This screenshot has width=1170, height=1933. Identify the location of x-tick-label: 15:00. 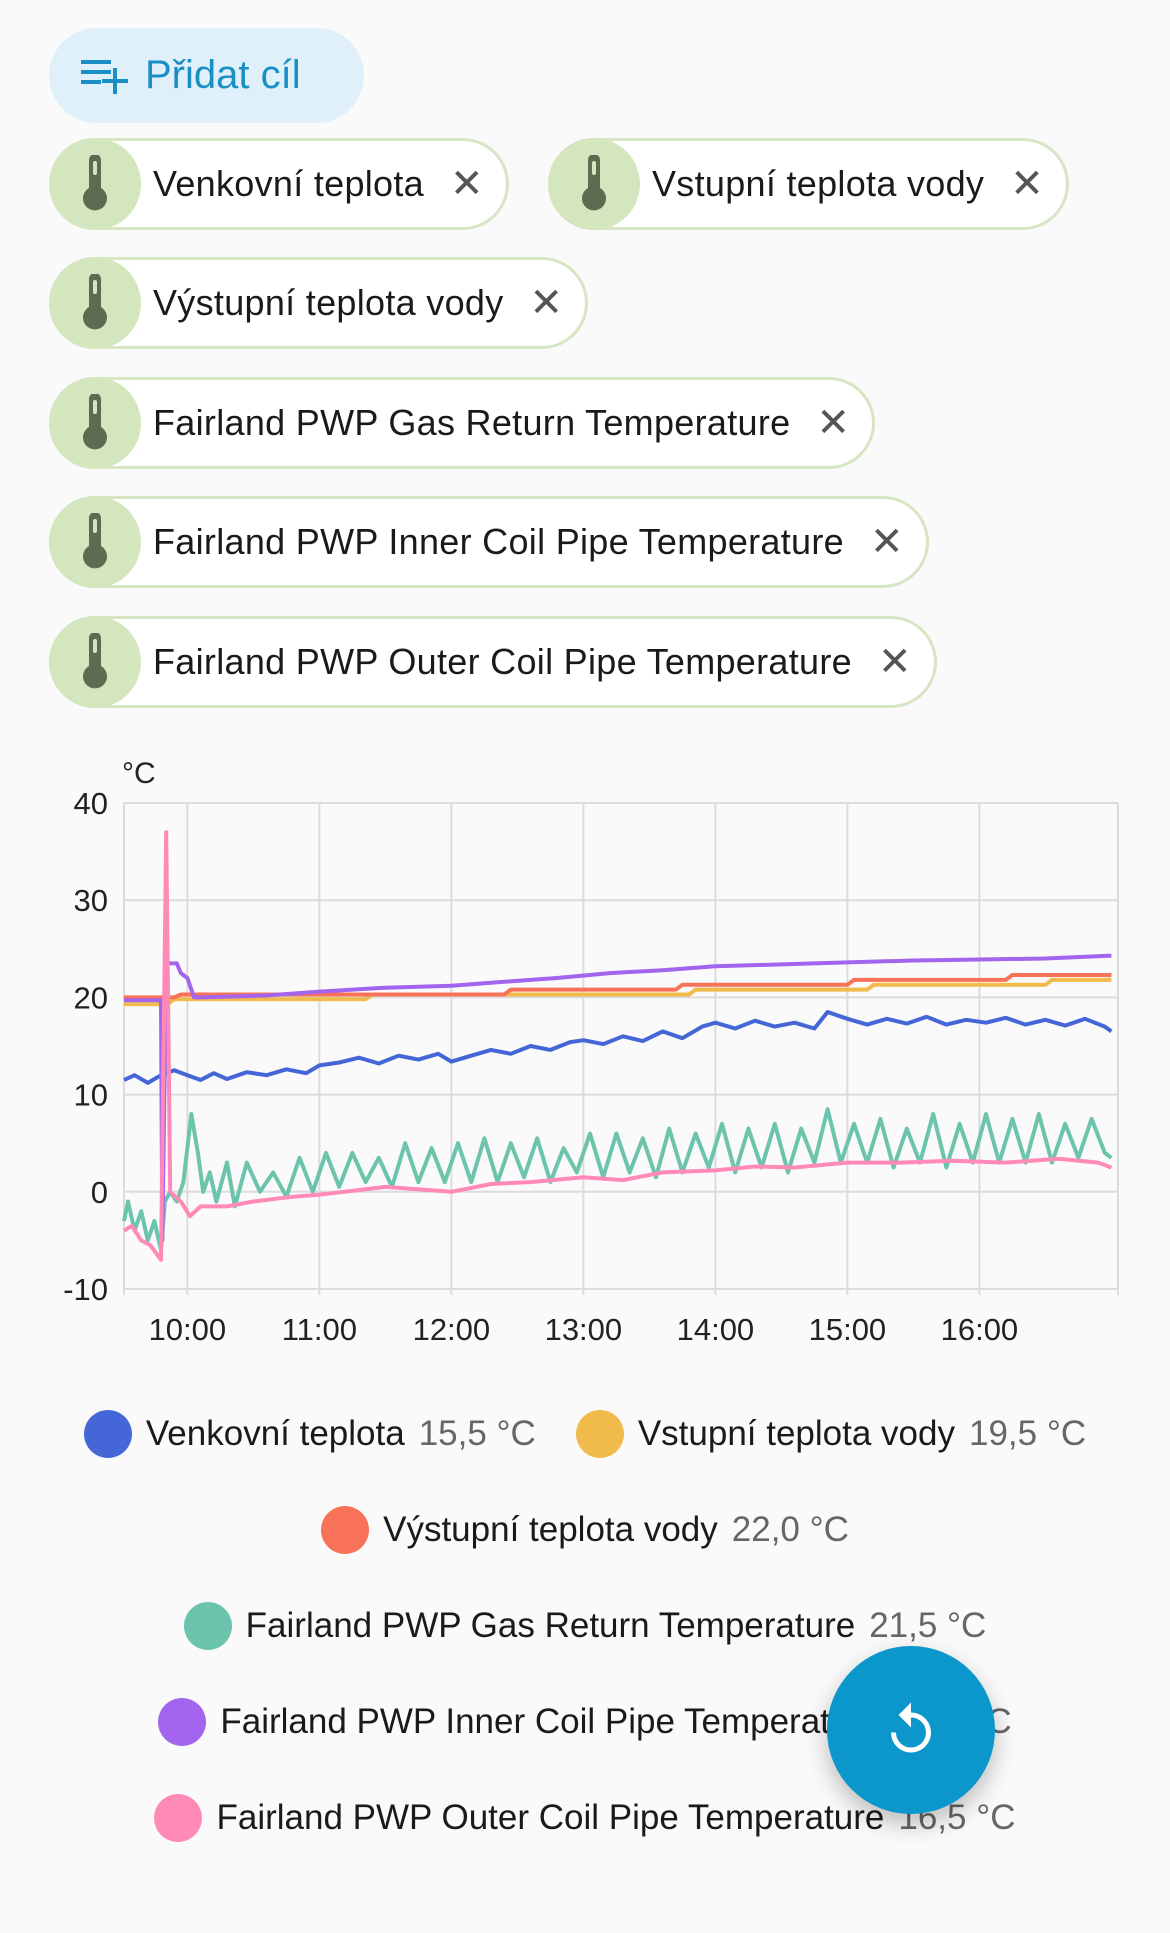
(848, 1329).